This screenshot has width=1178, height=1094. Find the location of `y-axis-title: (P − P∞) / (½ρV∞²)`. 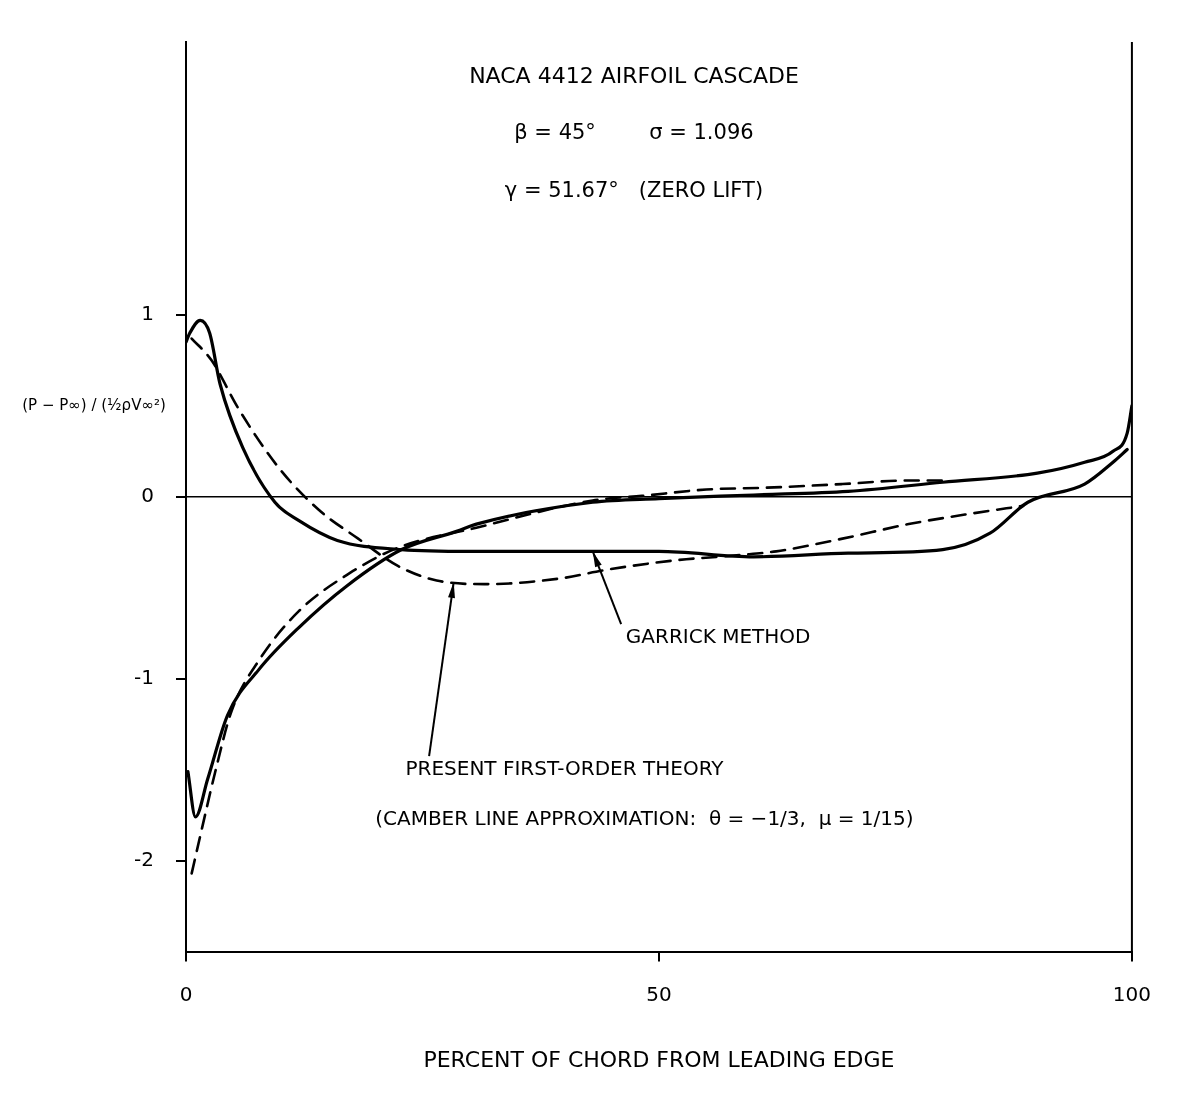

y-axis-title: (P − P∞) / (½ρV∞²) is located at coordinates (94, 404).